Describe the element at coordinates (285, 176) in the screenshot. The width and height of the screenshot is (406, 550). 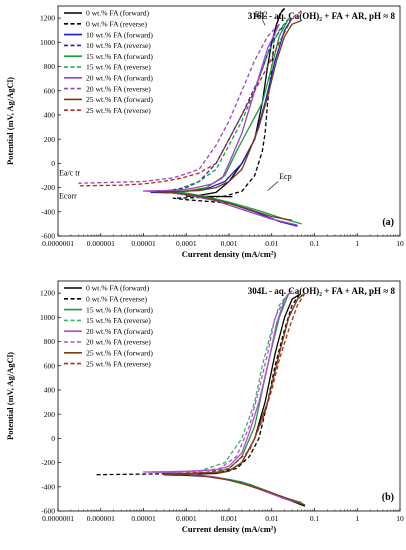
I see `annotation-label: Ecp` at that location.